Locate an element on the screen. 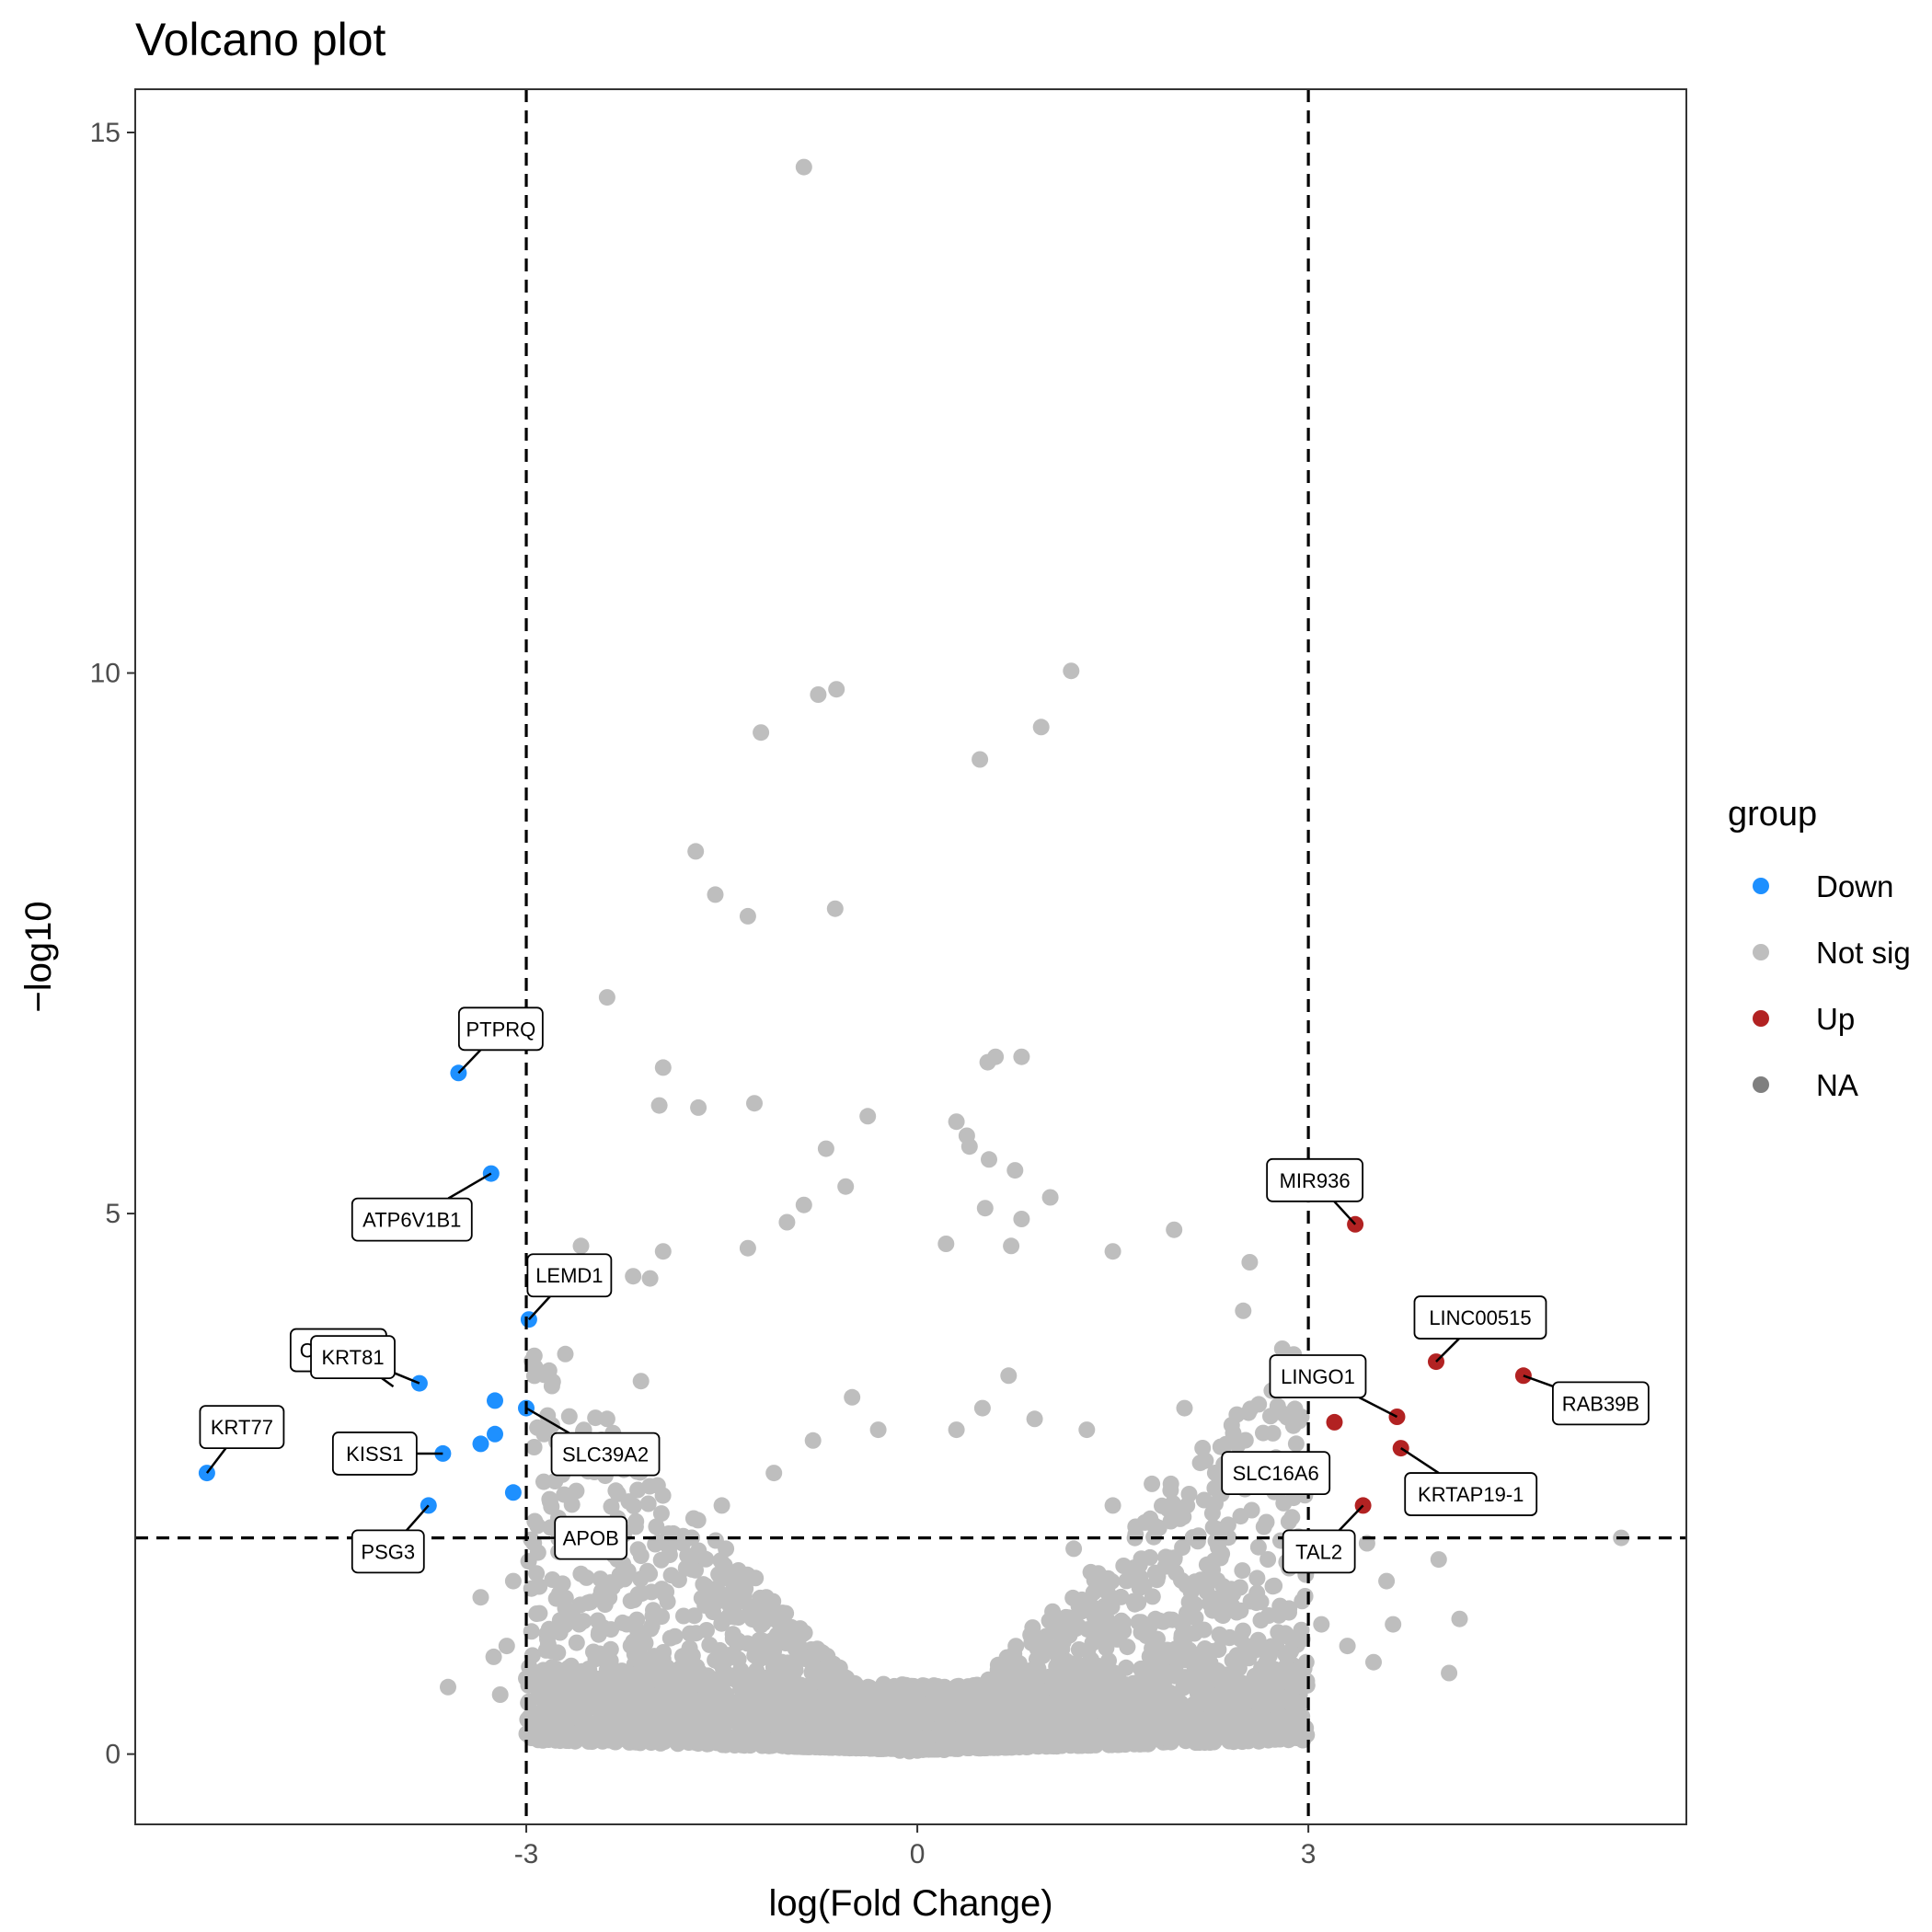 The height and width of the screenshot is (1932, 1932). x-axis-title: log(Fold Change) is located at coordinates (910, 1903).